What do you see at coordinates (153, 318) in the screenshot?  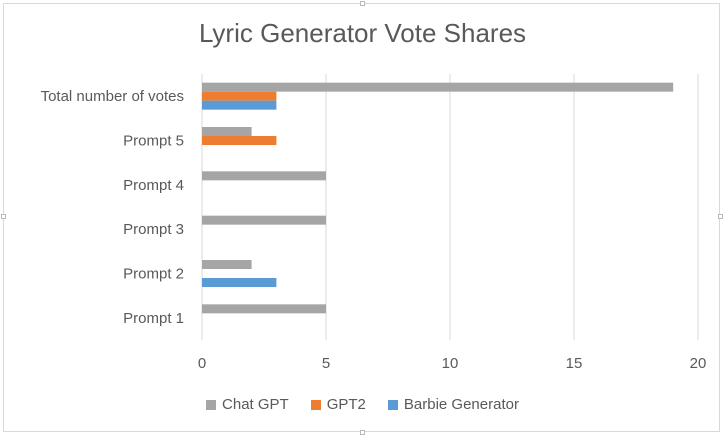 I see `y-tick-label: Prompt 1` at bounding box center [153, 318].